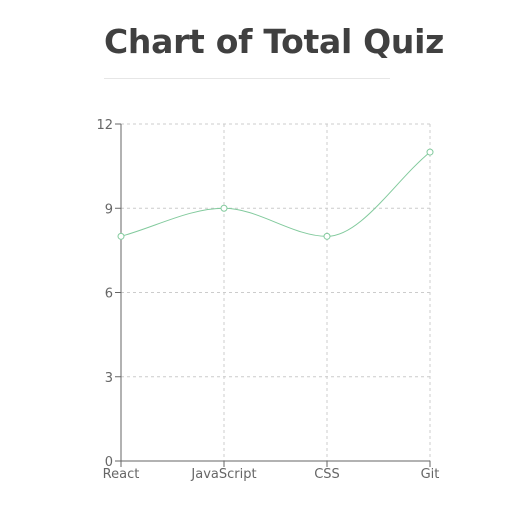 This screenshot has width=520, height=513. I want to click on y-tick-label: 0, so click(109, 462).